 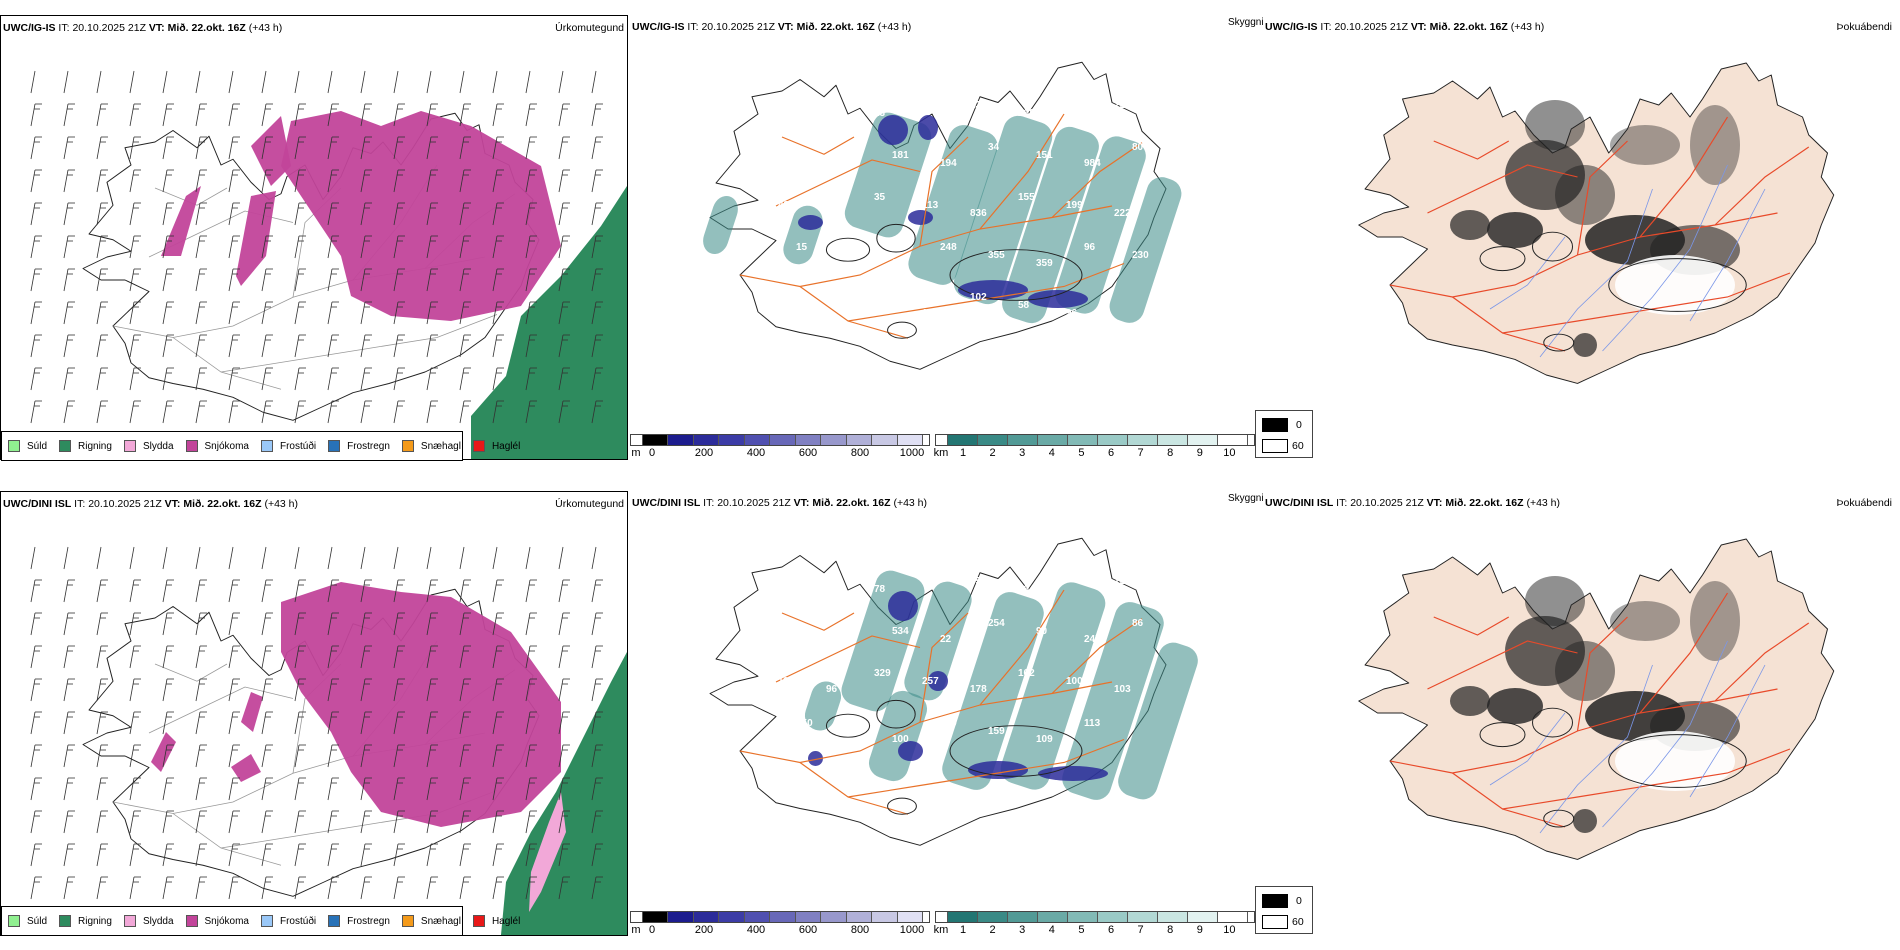 I want to click on it-value: 20.10.2025 21Z, so click(x=1371, y=27).